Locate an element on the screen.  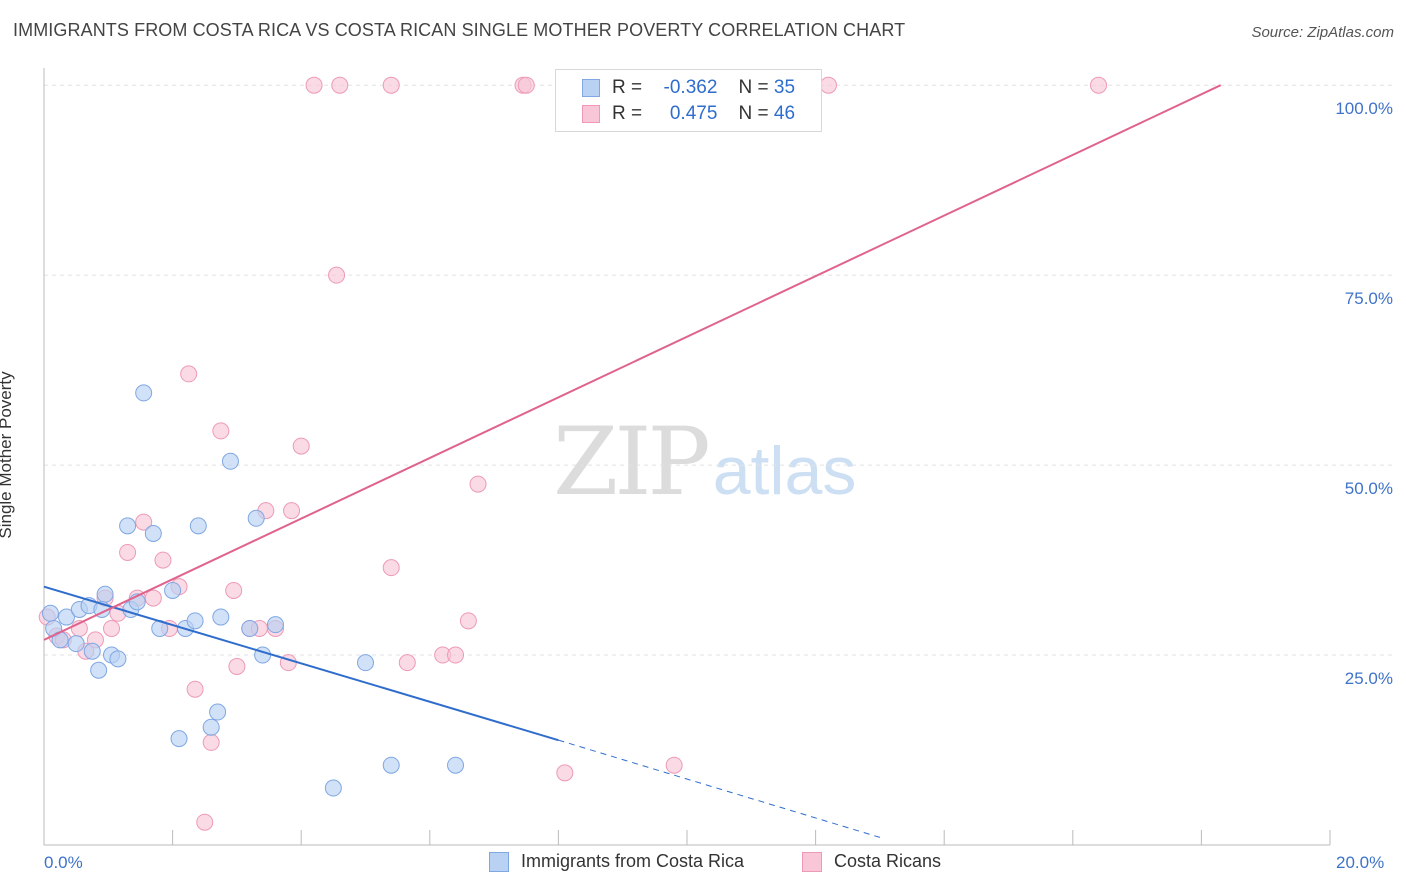
x-tick-right: 20.0% is located at coordinates (1360, 862).